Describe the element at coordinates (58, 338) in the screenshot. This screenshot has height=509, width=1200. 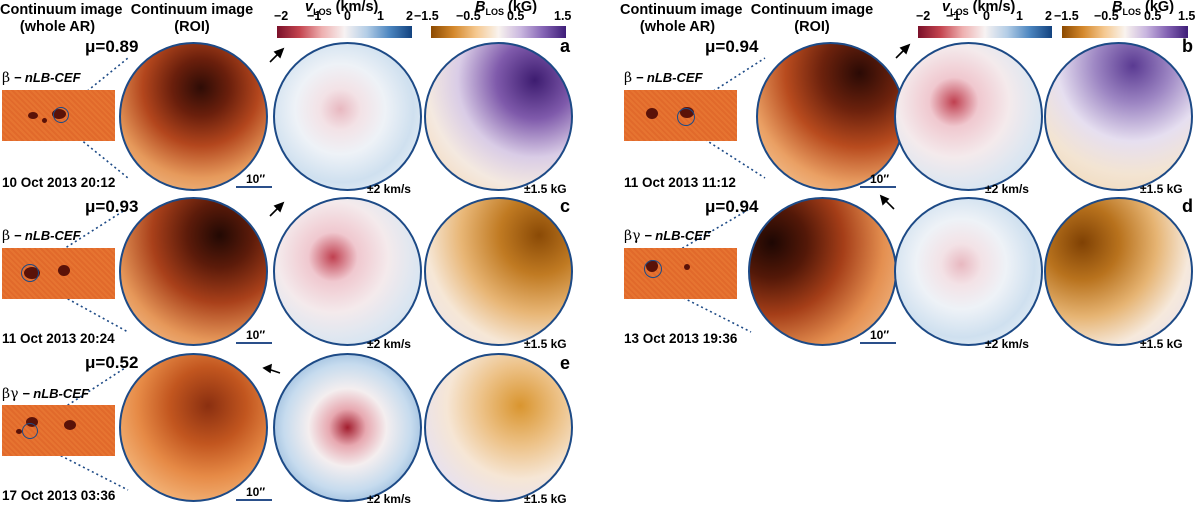
I see `observation-date: 11 Oct 2013 20:24` at that location.